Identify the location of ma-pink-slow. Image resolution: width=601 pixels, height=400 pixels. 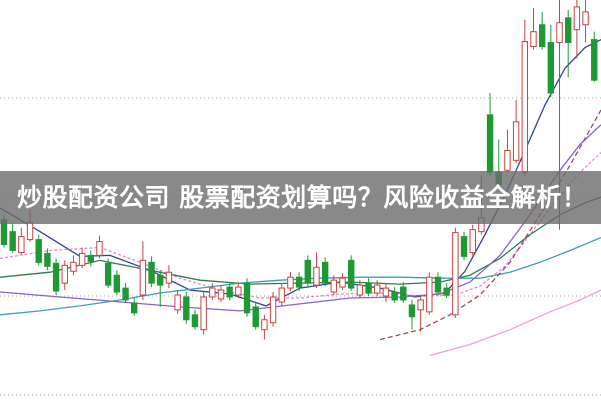
(515, 323).